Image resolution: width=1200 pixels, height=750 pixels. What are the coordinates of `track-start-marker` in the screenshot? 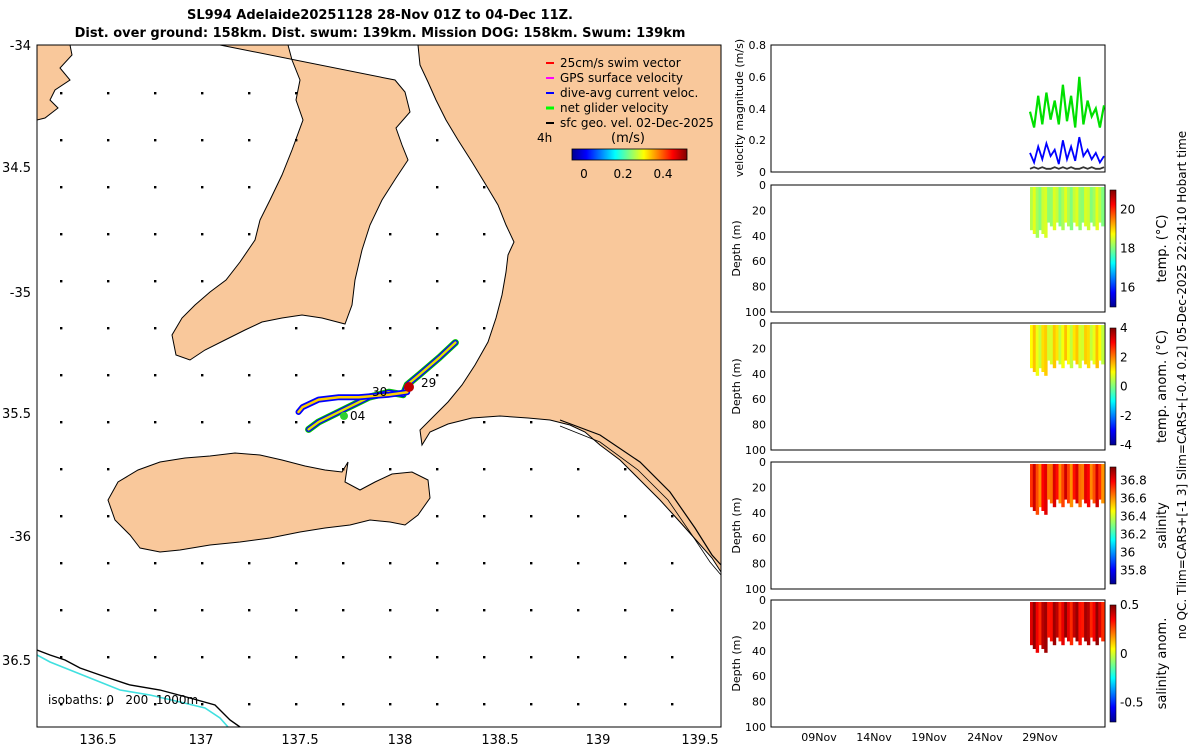 It's located at (344, 416).